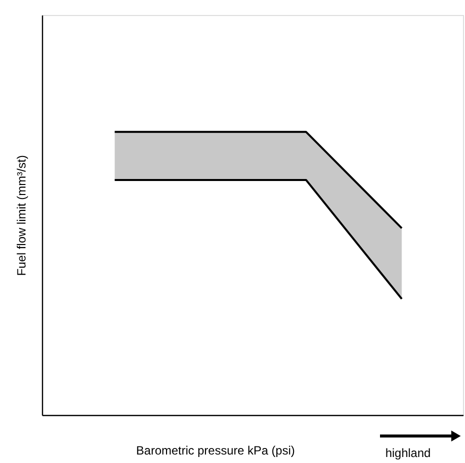 This screenshot has height=463, width=465. What do you see at coordinates (21, 215) in the screenshot?
I see `y-axis-title: Fuel flow limit (mm³/st)` at bounding box center [21, 215].